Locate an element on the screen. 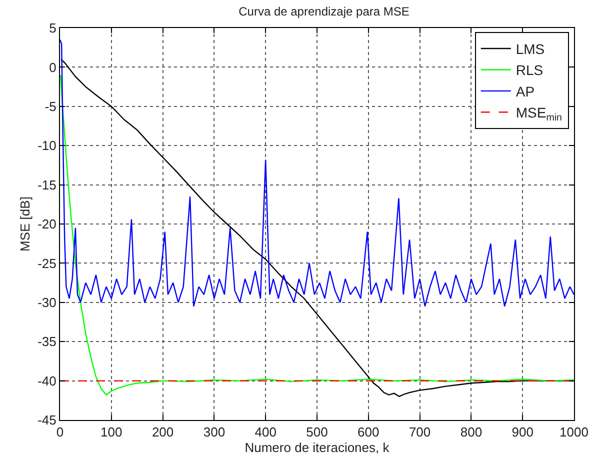 Image resolution: width=600 pixels, height=468 pixels. x-tick-label: 1000 is located at coordinates (574, 432).